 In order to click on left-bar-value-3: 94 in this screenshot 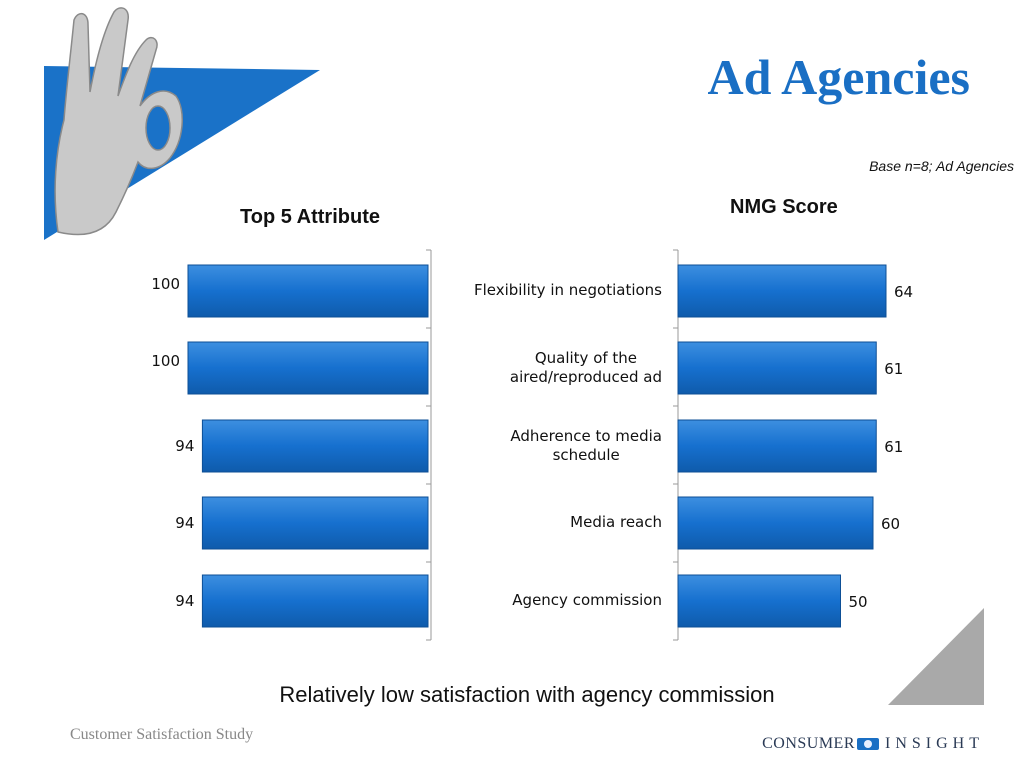, I will do `click(184, 523)`.